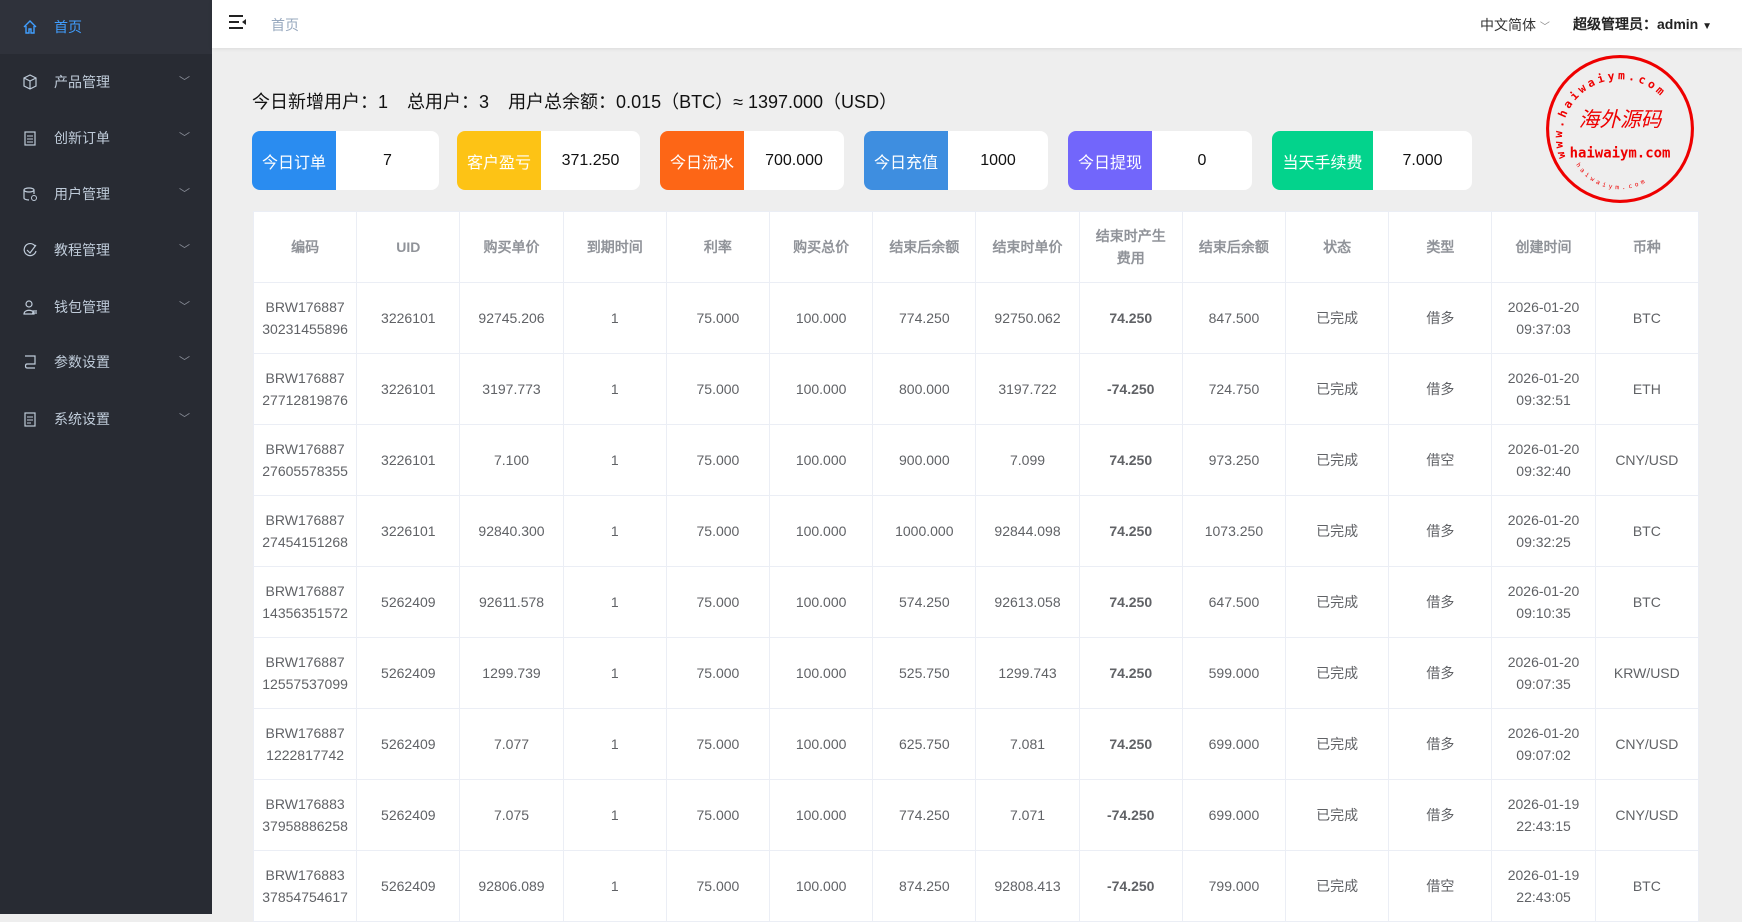  Describe the element at coordinates (448, 102) in the screenshot. I see `total-users-stat: 总用户：3` at that location.